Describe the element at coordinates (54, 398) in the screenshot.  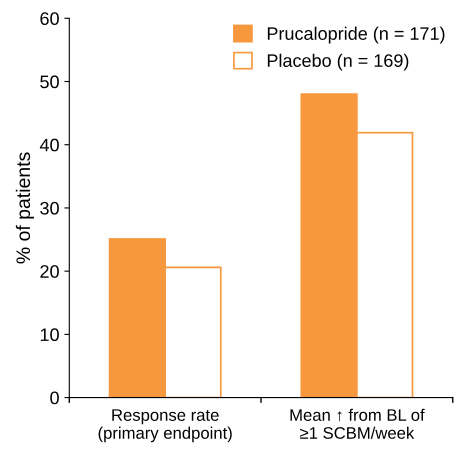
I see `y-tick-label: 0` at that location.